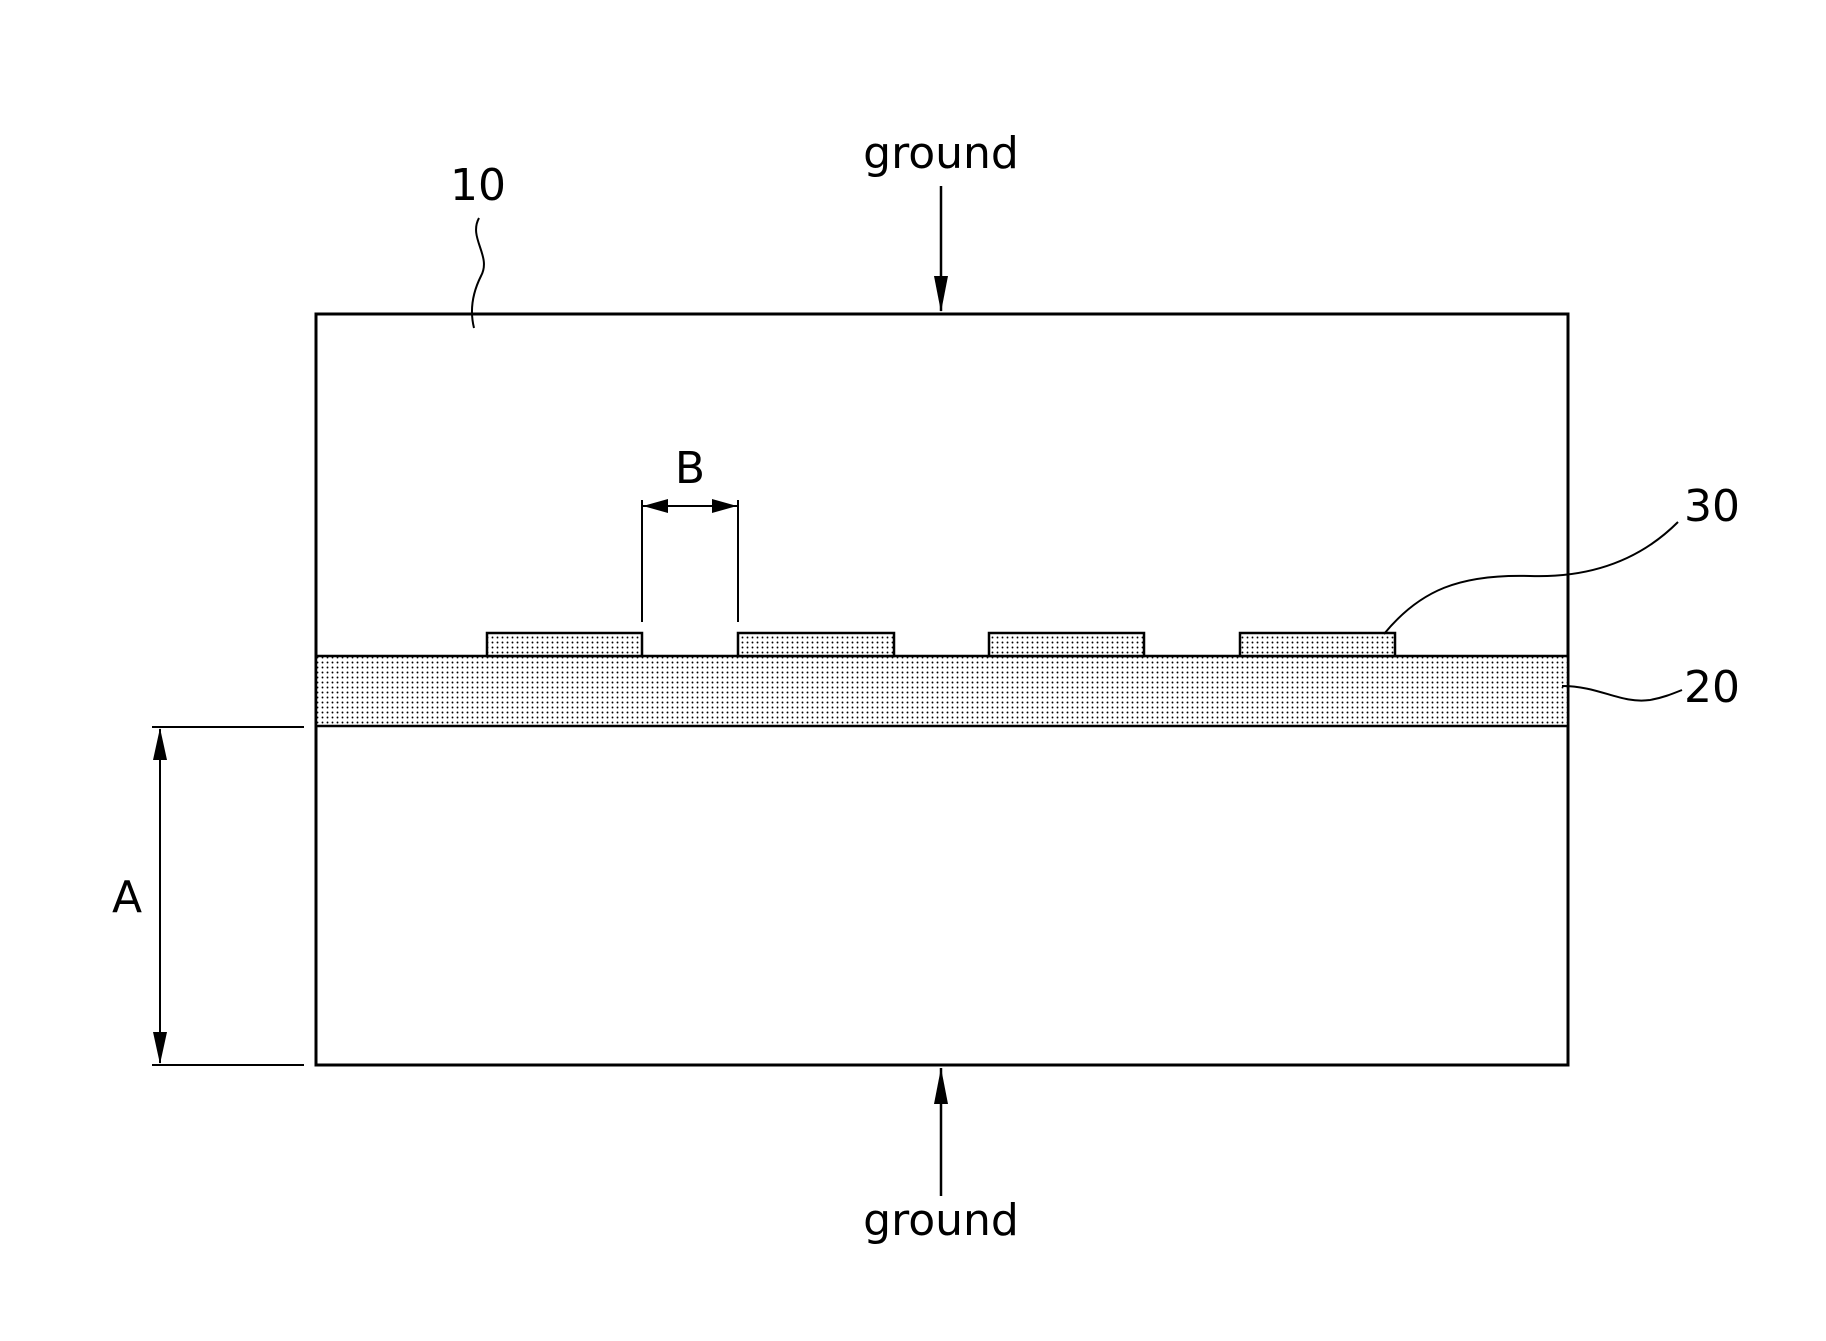 This screenshot has height=1341, width=1826. What do you see at coordinates (160, 1048) in the screenshot?
I see `dim-a-arrow-bottom` at bounding box center [160, 1048].